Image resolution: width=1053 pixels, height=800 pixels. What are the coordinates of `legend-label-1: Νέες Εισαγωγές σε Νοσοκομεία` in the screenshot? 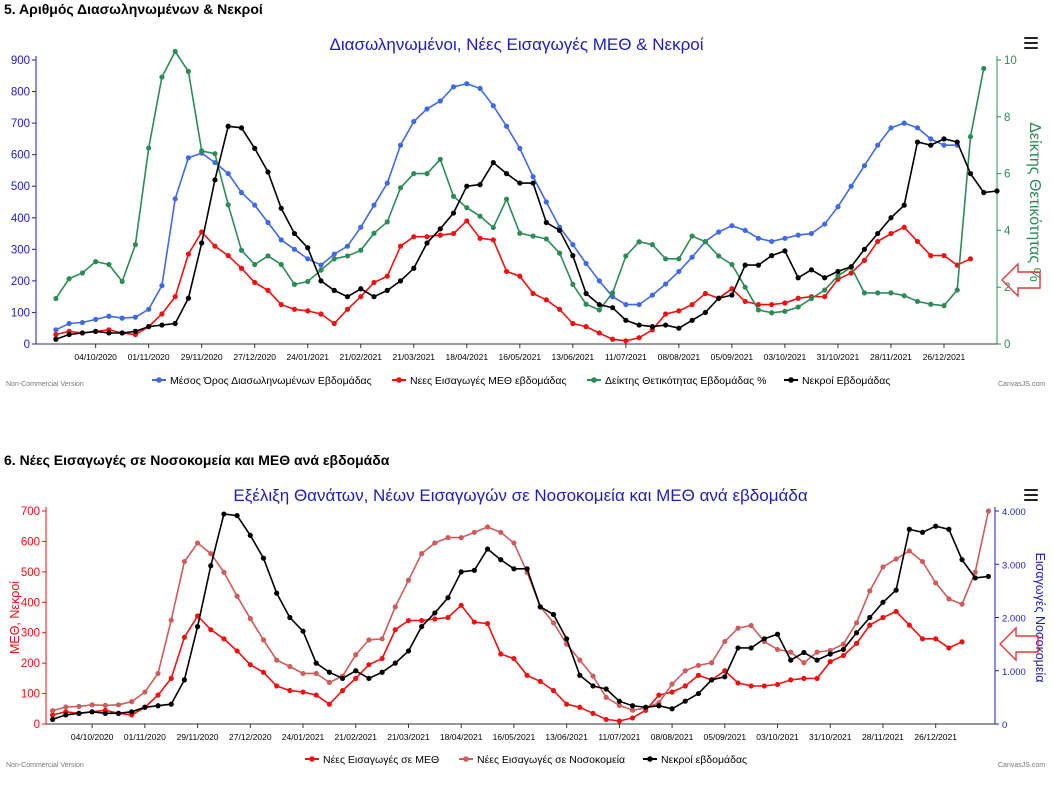 It's located at (551, 760).